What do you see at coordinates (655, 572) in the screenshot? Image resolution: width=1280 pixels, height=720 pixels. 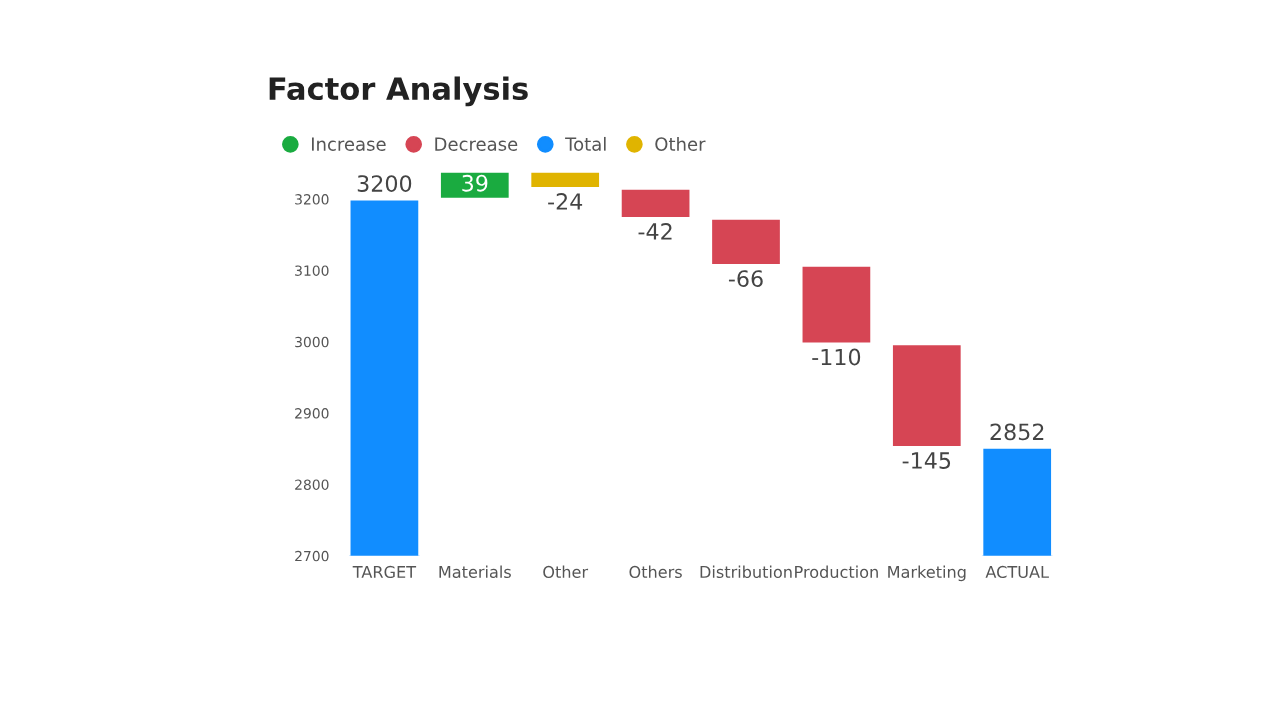 I see `x-tick-label: Others` at bounding box center [655, 572].